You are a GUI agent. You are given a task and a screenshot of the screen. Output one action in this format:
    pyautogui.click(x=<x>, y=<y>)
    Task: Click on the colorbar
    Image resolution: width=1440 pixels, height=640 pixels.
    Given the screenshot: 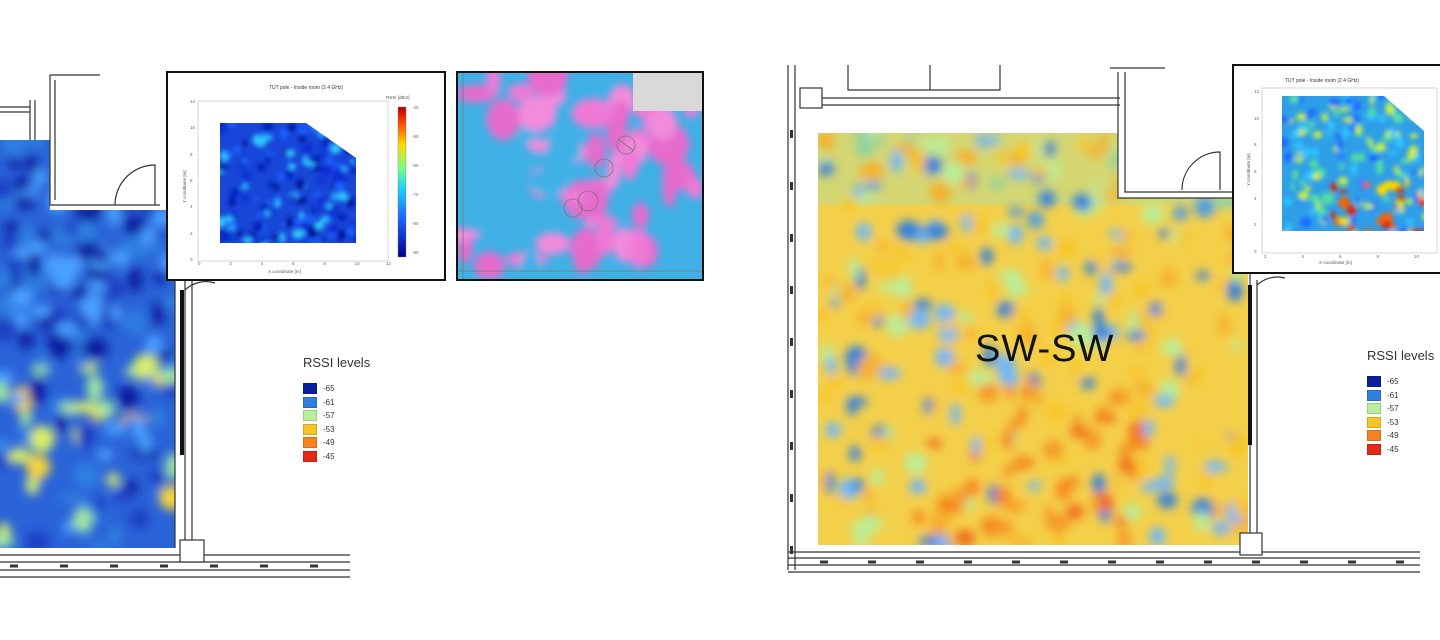 What is the action you would take?
    pyautogui.click(x=402, y=182)
    